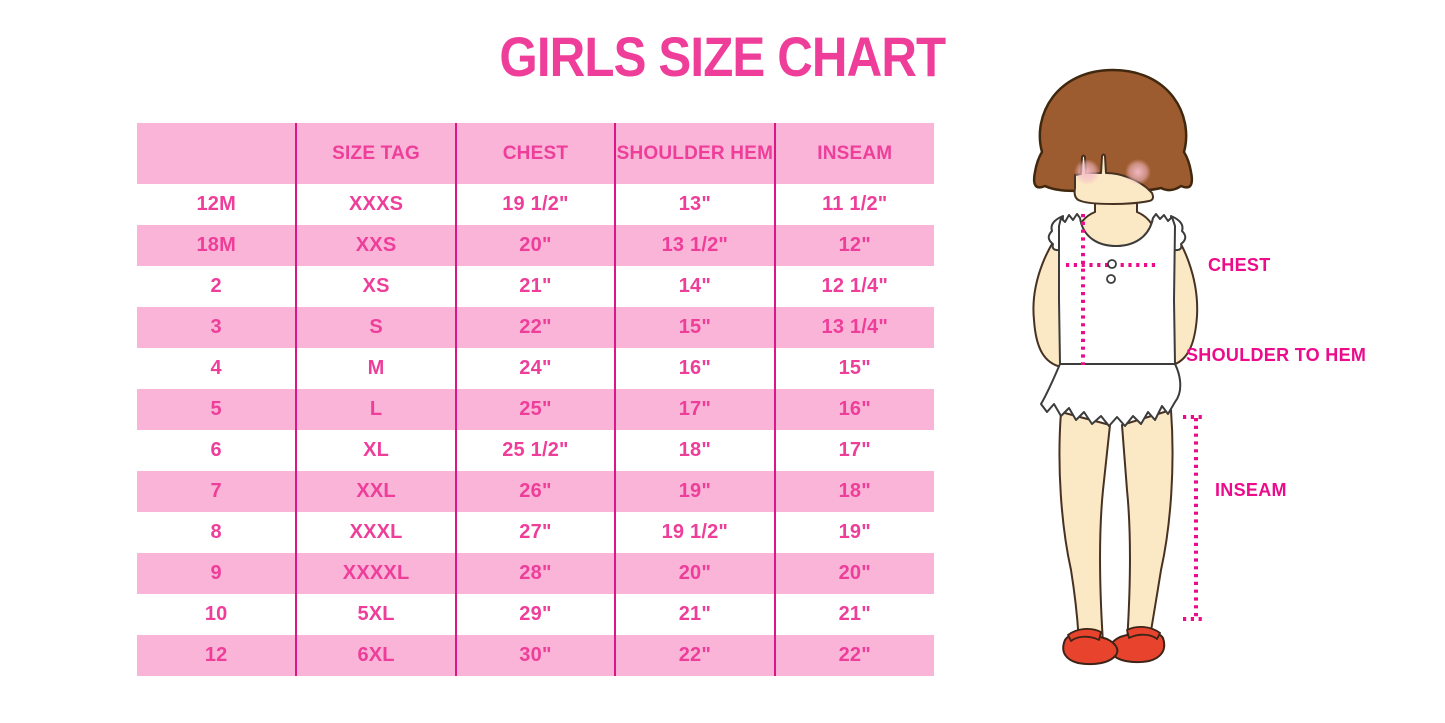  What do you see at coordinates (1111, 279) in the screenshot?
I see `bottom-button` at bounding box center [1111, 279].